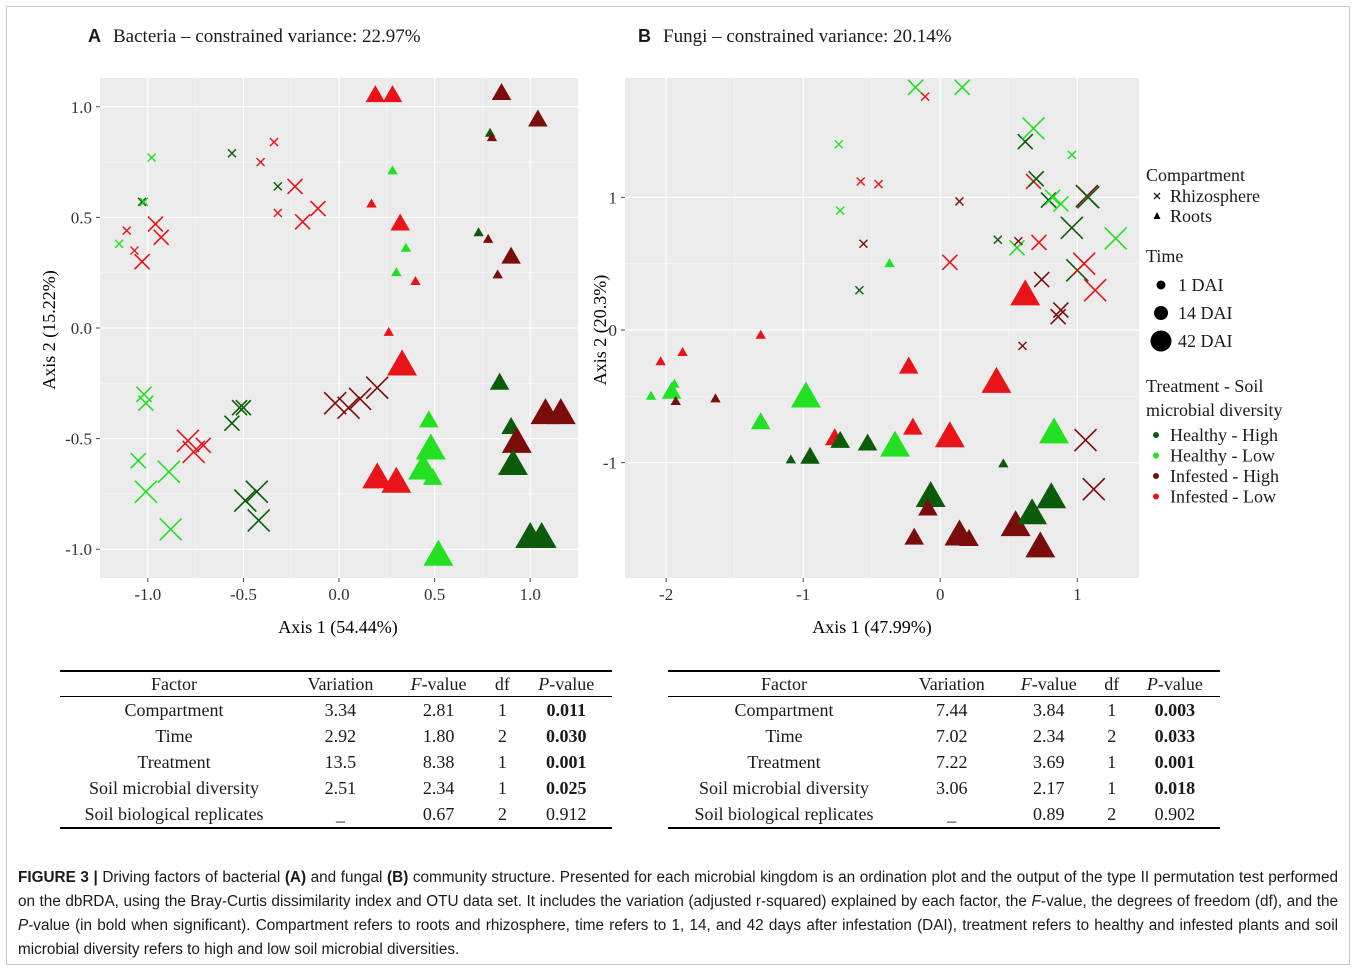  Describe the element at coordinates (1205, 313) in the screenshot. I see `legend-time-label: 14 DAI` at that location.